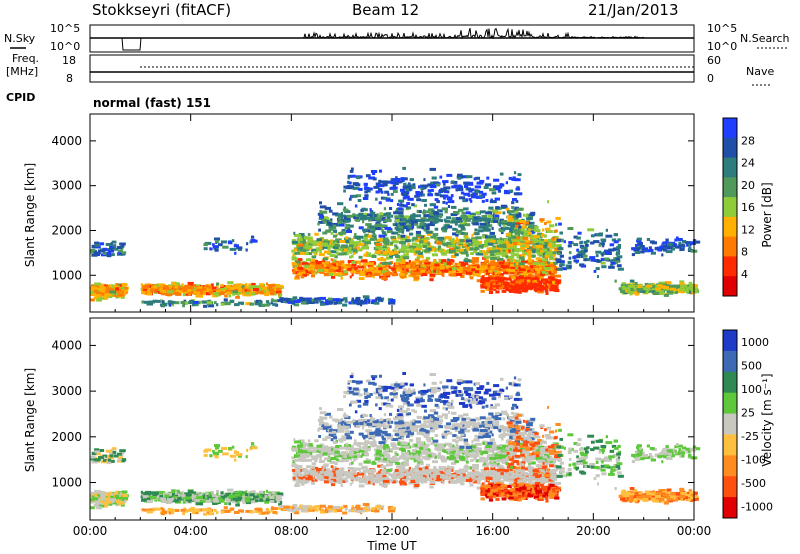 The height and width of the screenshot is (554, 800). What do you see at coordinates (299, 242) in the screenshot?
I see `power-echo-cell-2074` at bounding box center [299, 242].